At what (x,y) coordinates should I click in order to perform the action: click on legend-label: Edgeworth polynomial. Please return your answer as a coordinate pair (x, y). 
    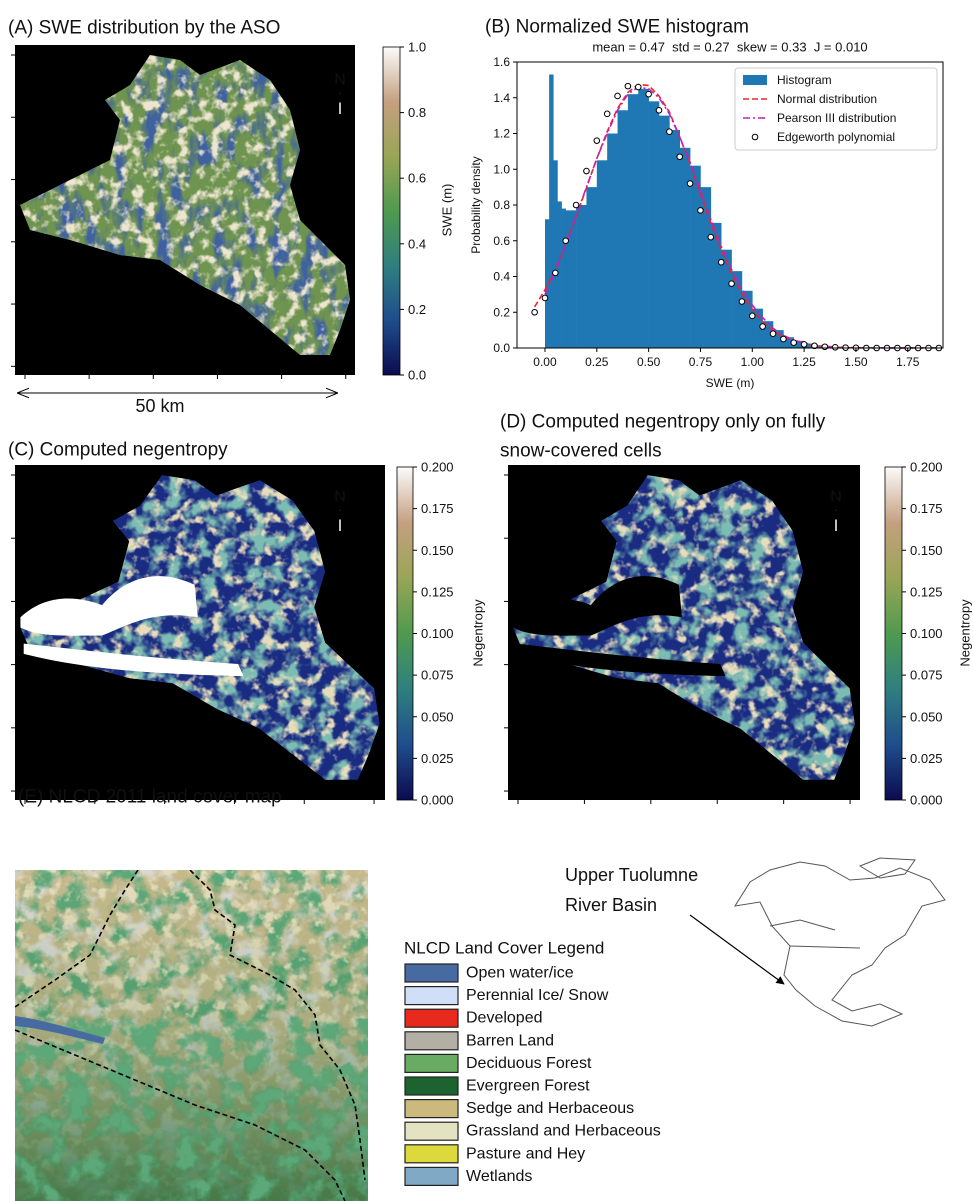
    Looking at the image, I should click on (836, 137).